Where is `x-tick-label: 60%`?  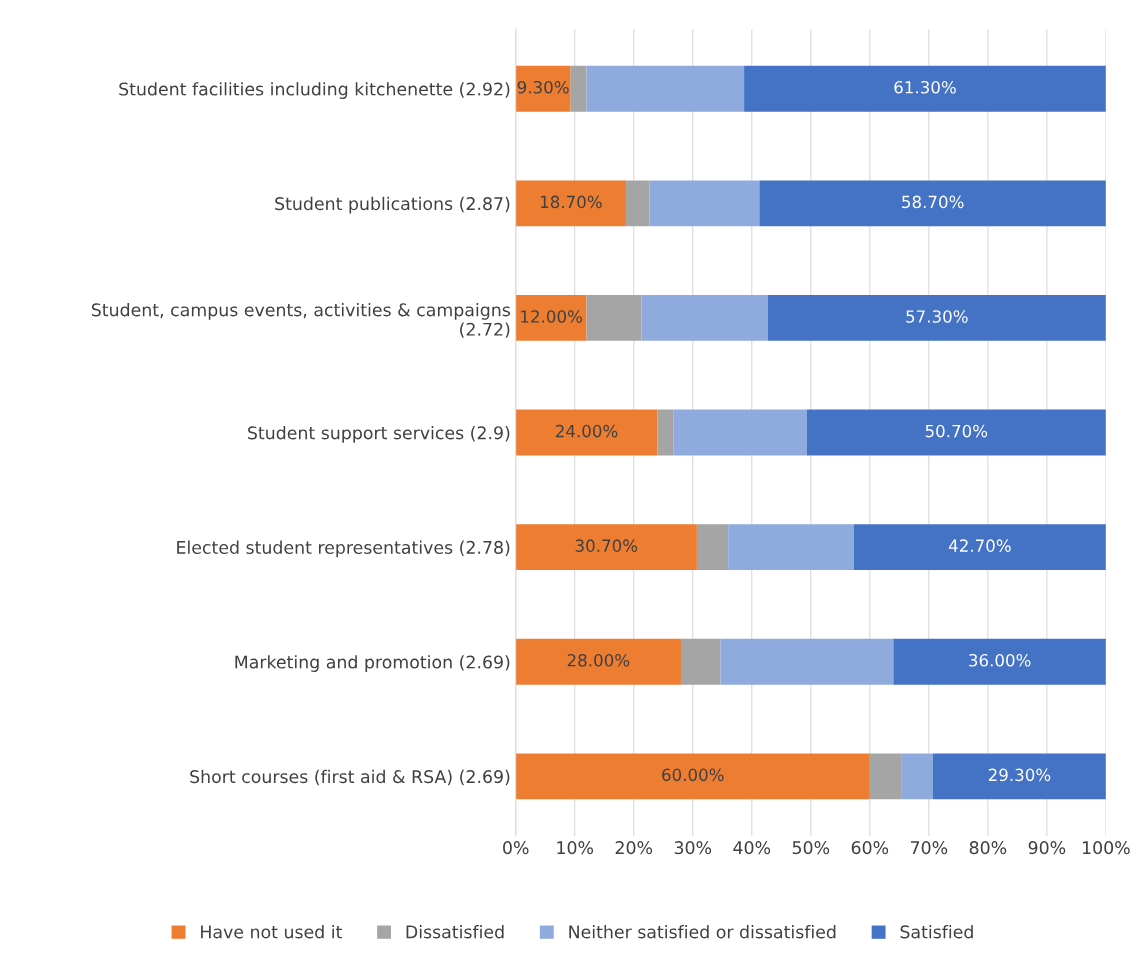
x-tick-label: 60% is located at coordinates (870, 848).